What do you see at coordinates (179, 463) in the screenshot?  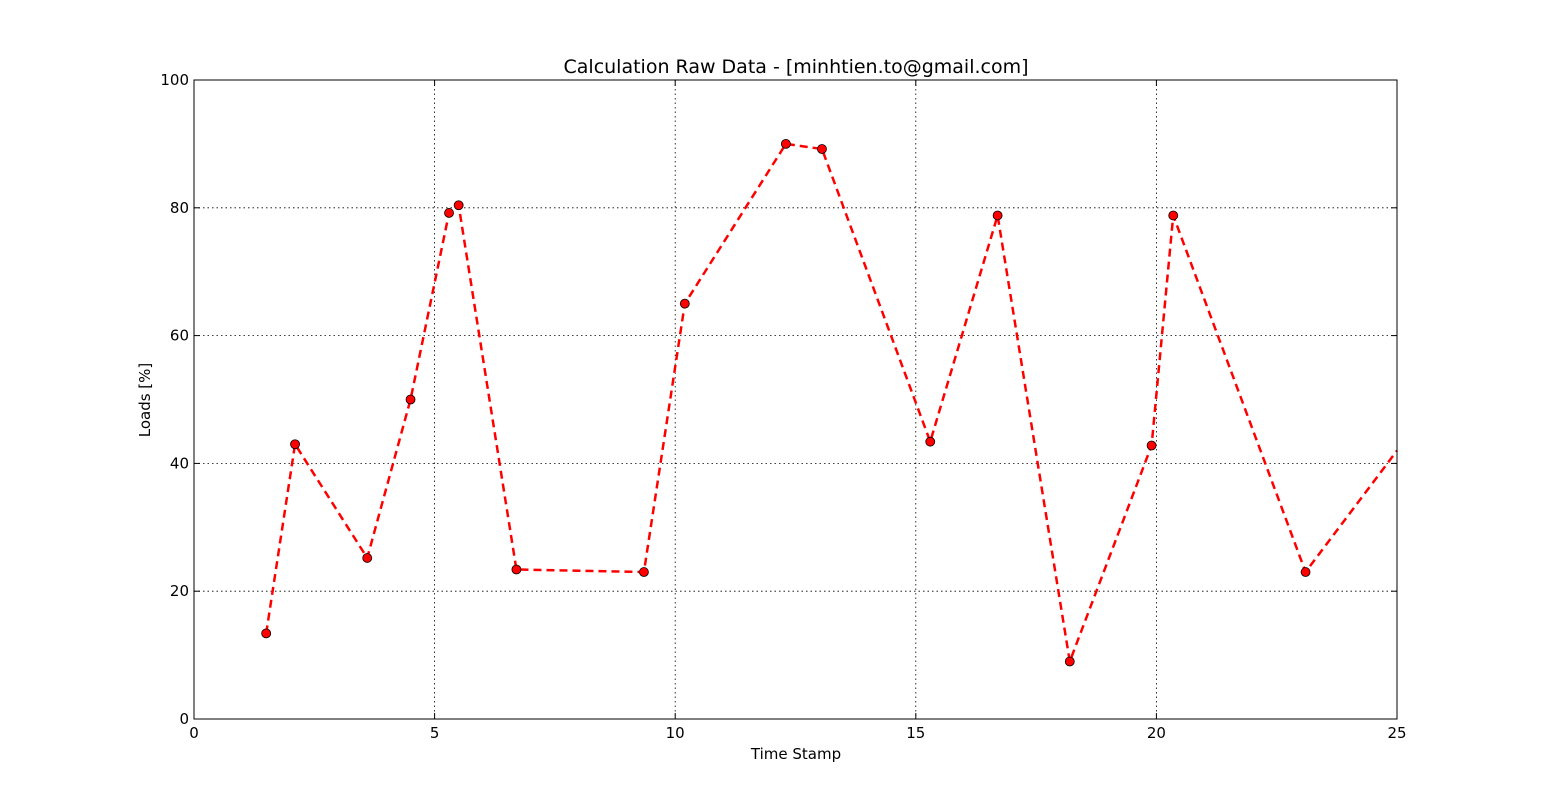 I see `y-tick-label: 40` at bounding box center [179, 463].